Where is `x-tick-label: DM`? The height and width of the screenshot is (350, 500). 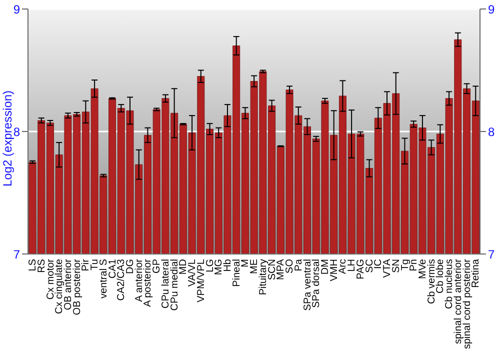
x-tick-label: DM is located at coordinates (325, 267).